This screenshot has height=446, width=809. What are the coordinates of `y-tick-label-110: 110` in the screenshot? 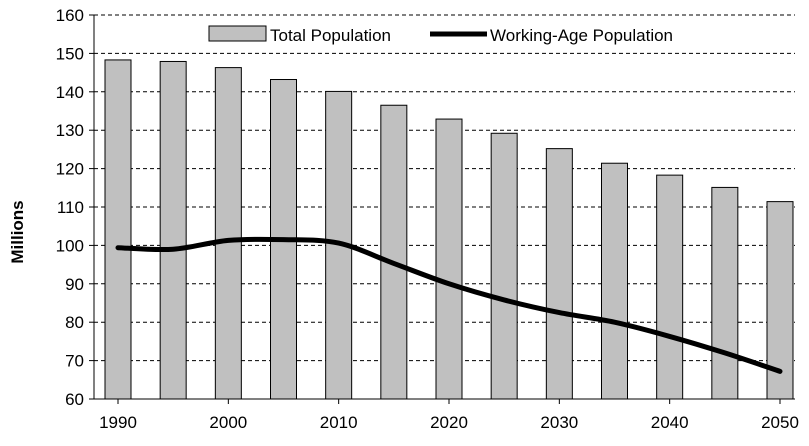 It's located at (70, 207).